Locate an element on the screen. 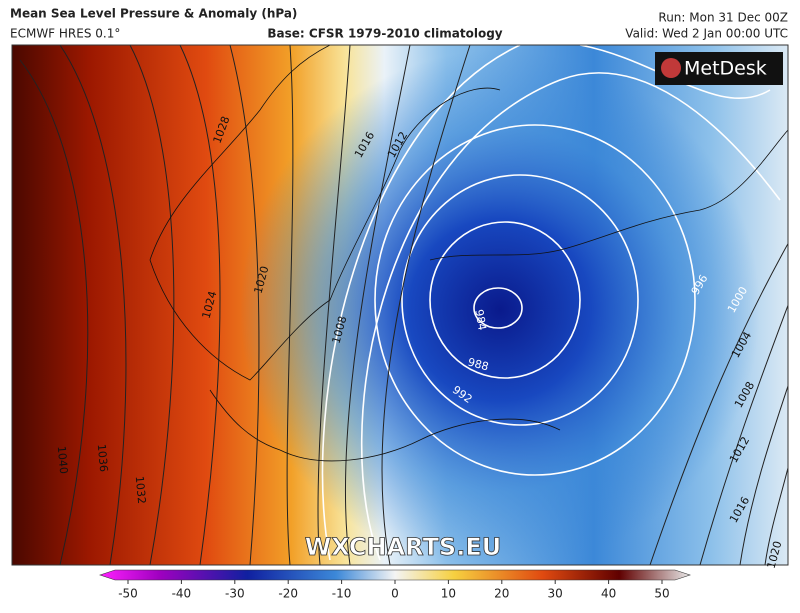  colorbar-tick-label: -50 is located at coordinates (128, 594).